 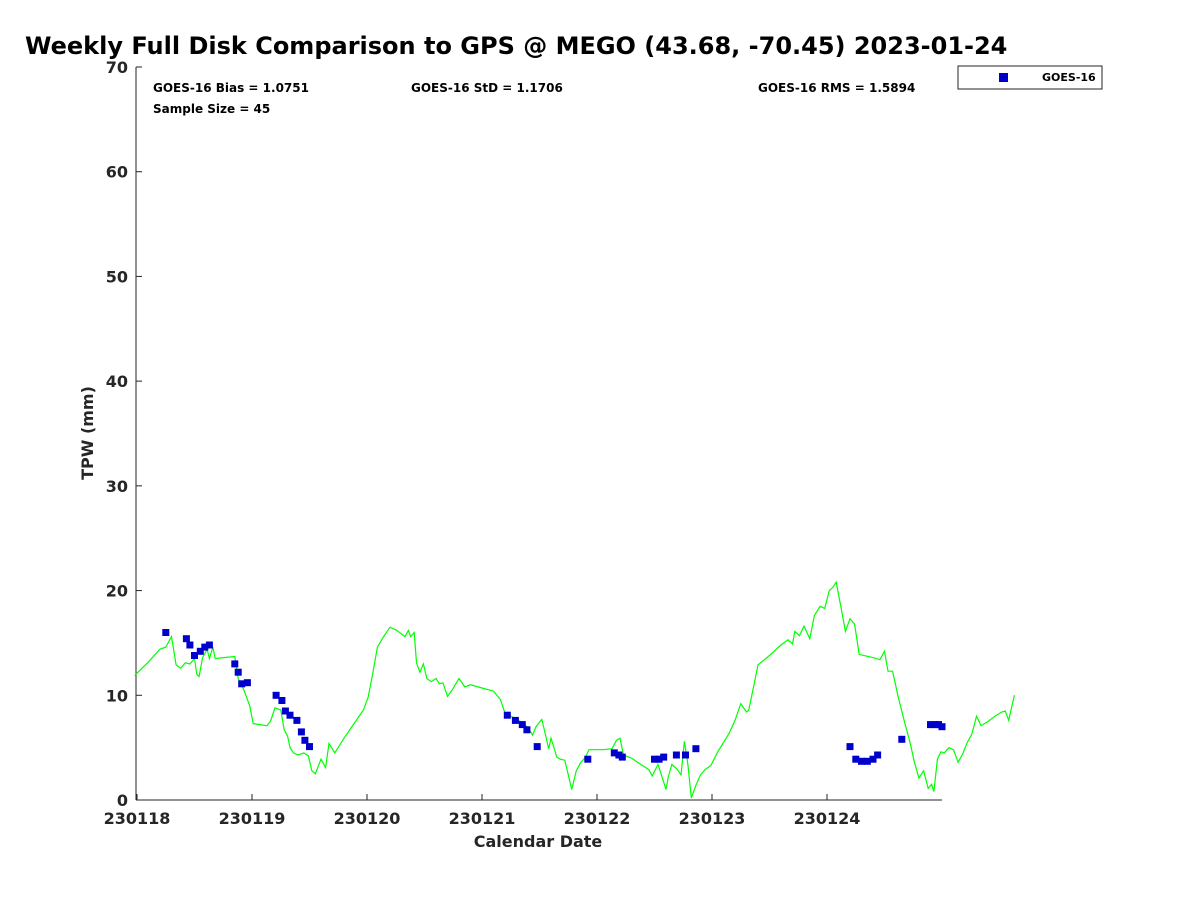 What do you see at coordinates (124, 434) in the screenshot?
I see `y-axis: 0 10 20 30 40 50 60 70` at bounding box center [124, 434].